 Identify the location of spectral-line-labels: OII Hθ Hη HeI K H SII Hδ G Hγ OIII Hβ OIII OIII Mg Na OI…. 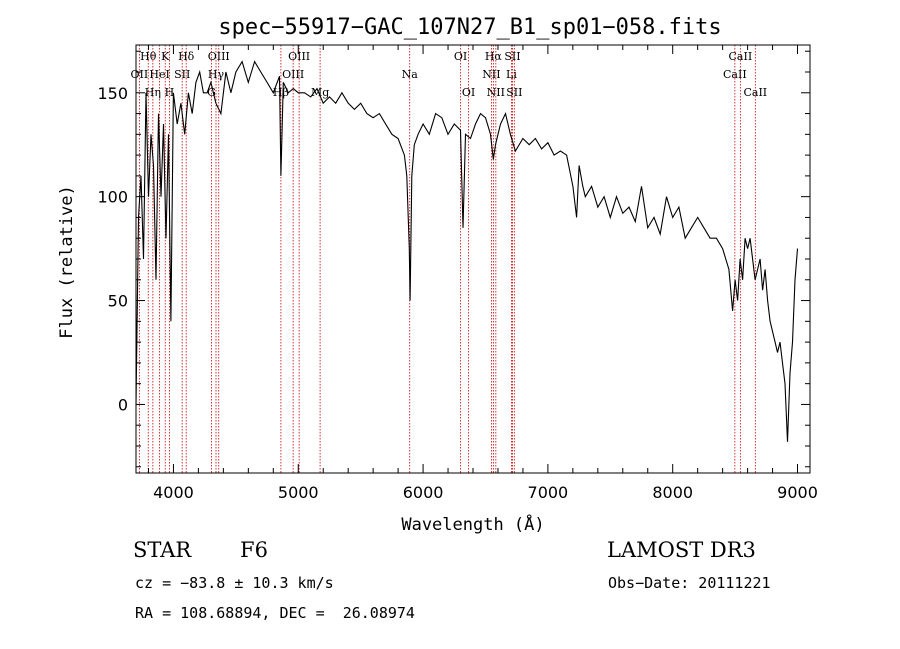
(449, 74).